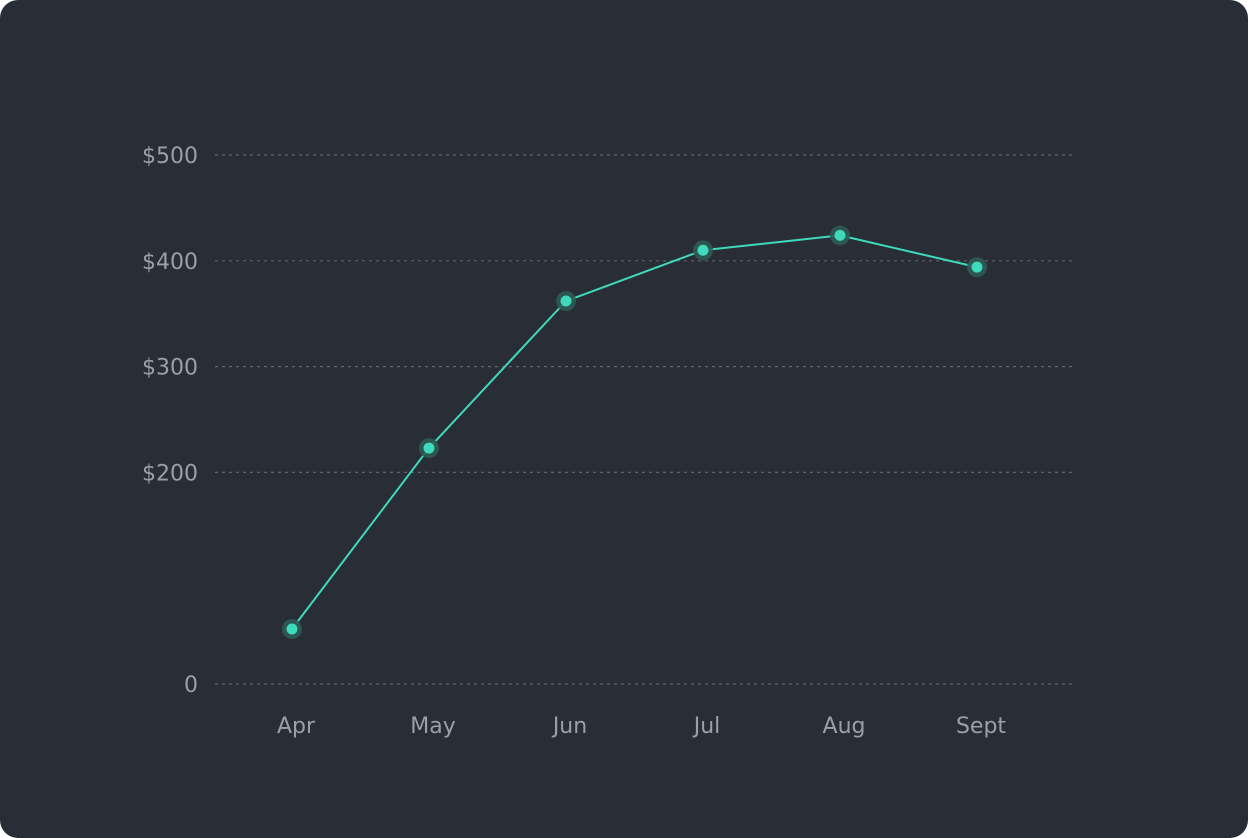 The height and width of the screenshot is (838, 1248). I want to click on y-tick-label: $300, so click(170, 368).